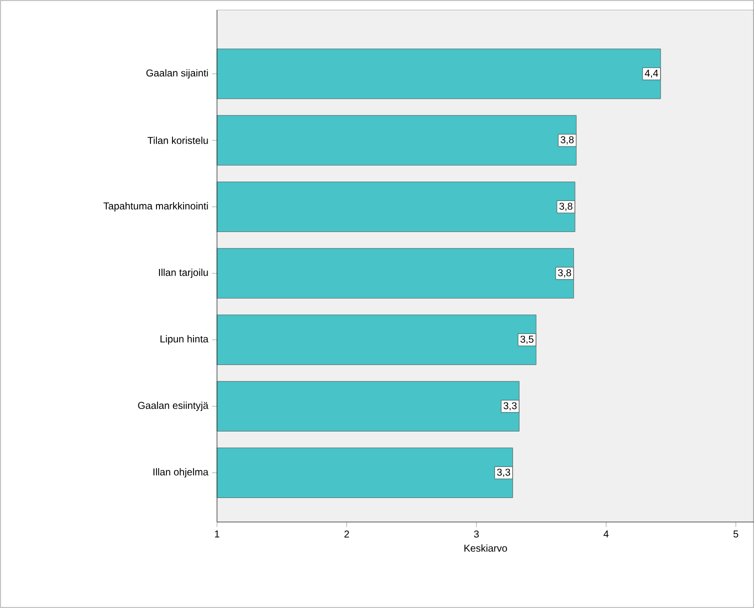  I want to click on y-tick-label: Illan ohjelma, so click(180, 473).